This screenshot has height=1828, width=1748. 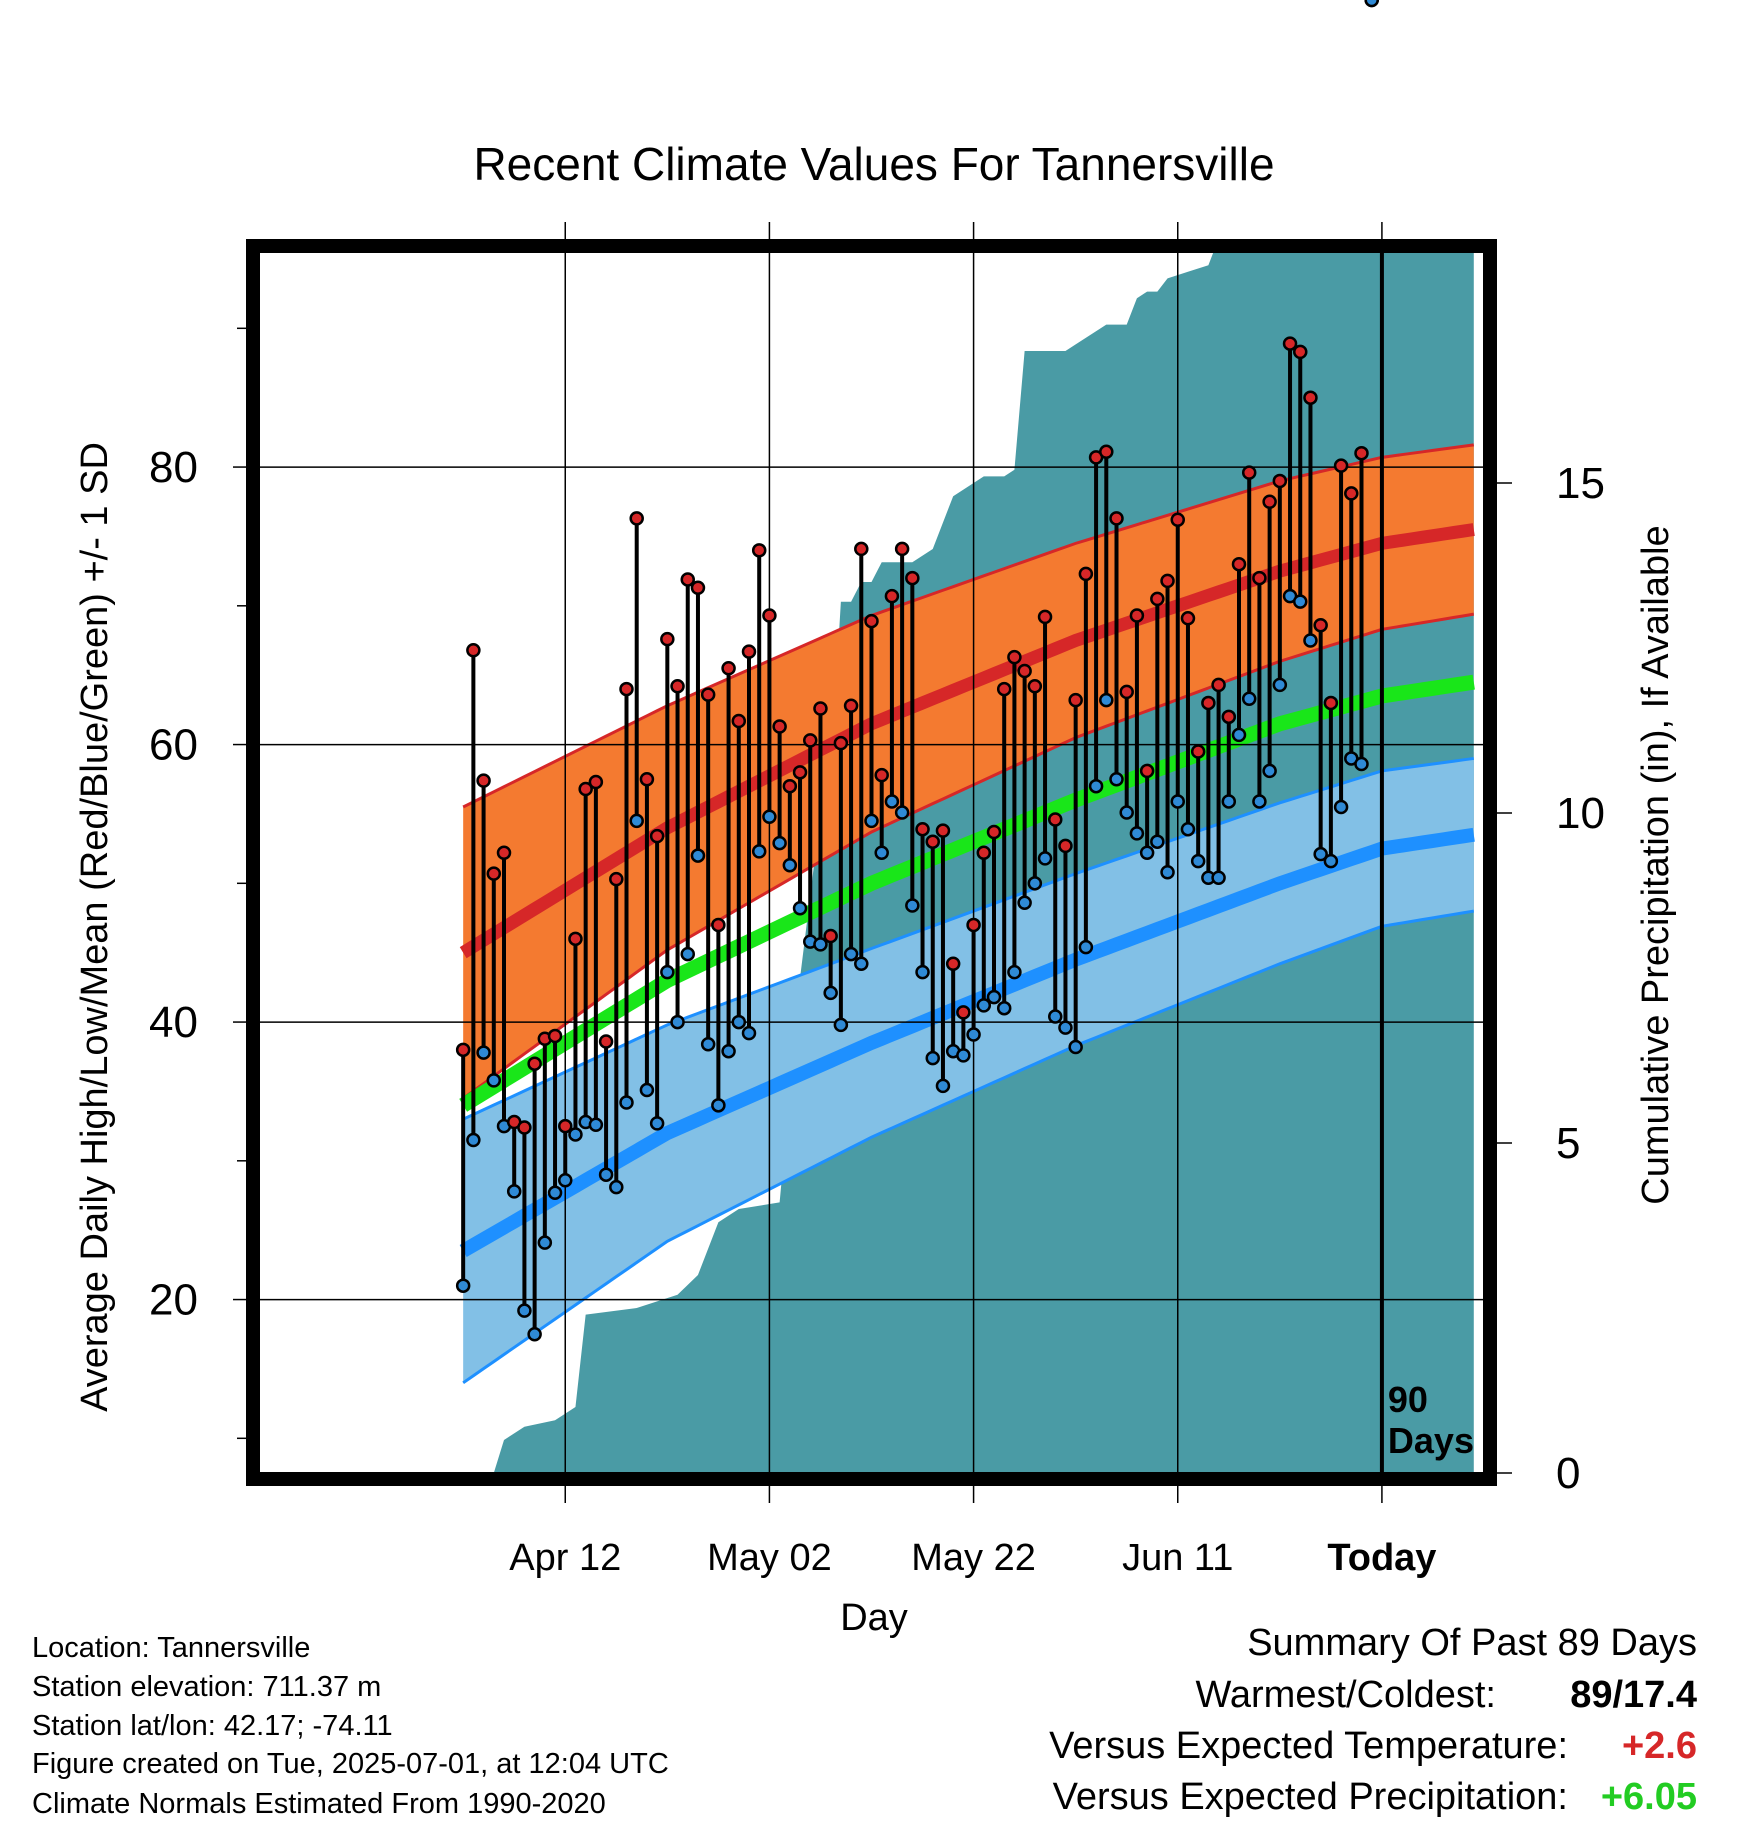 I want to click on y-tick-label: 40, so click(x=173, y=1022).